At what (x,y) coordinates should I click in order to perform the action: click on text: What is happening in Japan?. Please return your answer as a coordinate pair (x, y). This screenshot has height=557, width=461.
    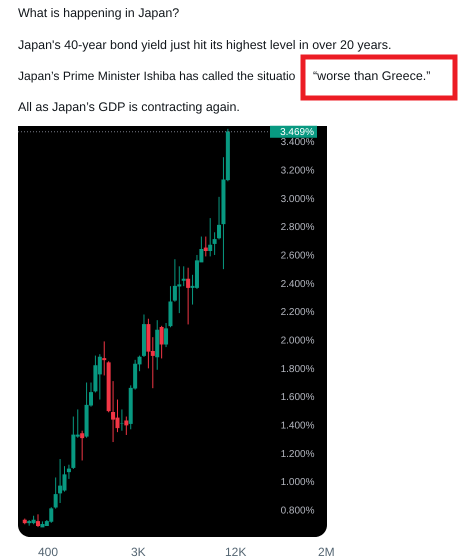
    Looking at the image, I should click on (99, 13).